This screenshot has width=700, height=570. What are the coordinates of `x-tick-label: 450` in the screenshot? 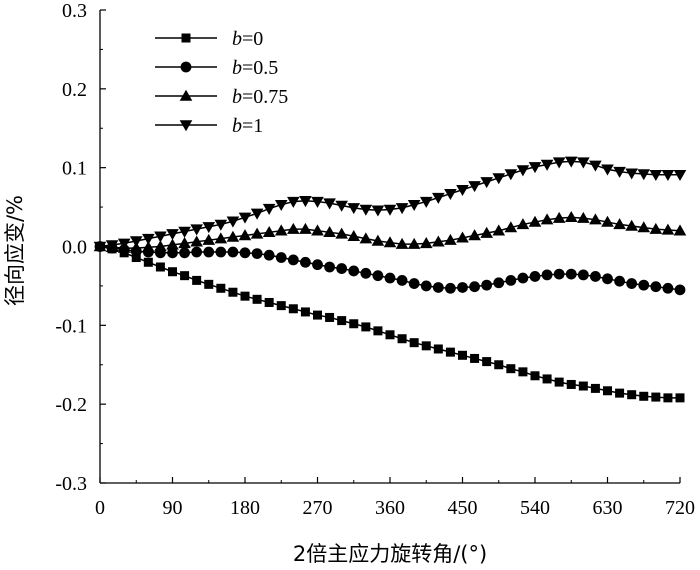 It's located at (463, 508).